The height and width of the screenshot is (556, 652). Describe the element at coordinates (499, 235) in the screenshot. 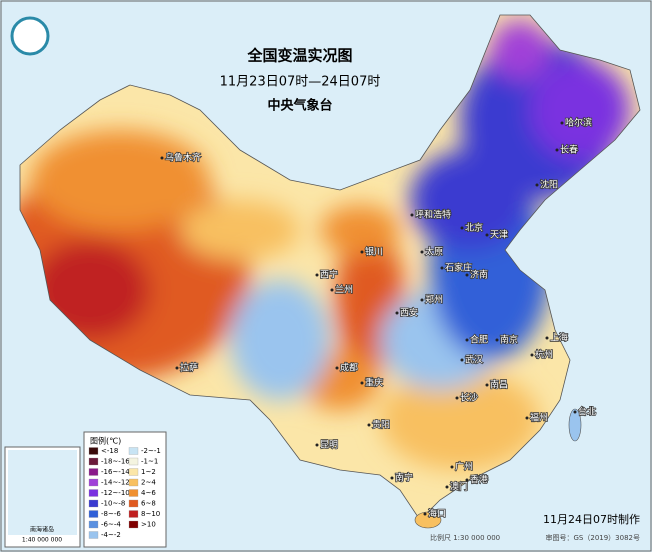

I see `city-label: 天津` at that location.